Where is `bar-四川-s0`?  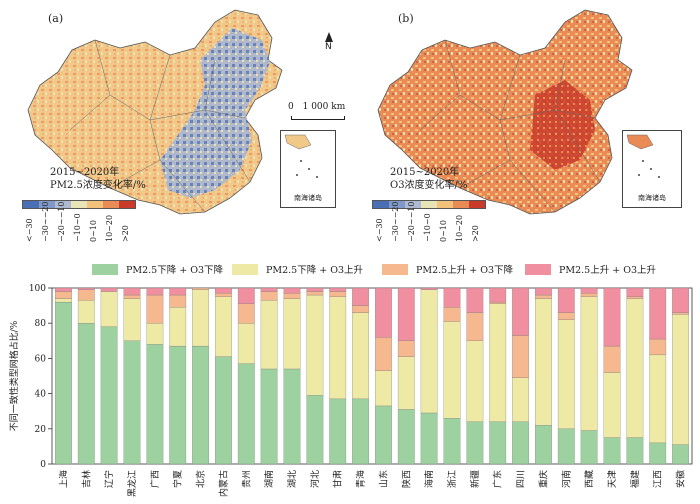
bar-四川-s0 is located at coordinates (520, 443).